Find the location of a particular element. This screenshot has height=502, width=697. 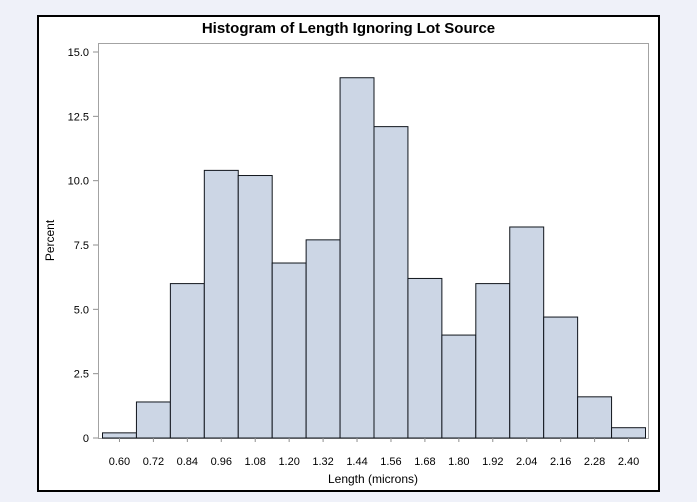

x-tick-label: 1.32 is located at coordinates (322, 462).